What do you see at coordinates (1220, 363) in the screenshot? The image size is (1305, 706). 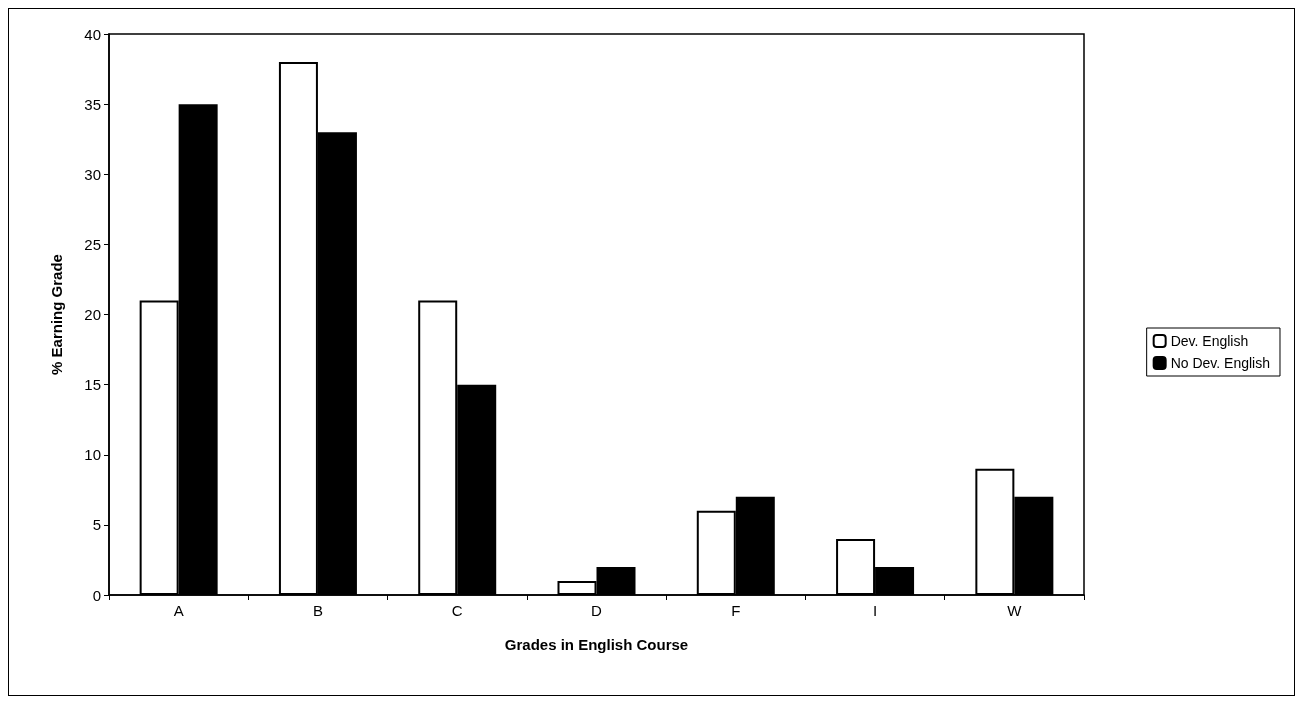 I see `legend-label: No Dev. English` at bounding box center [1220, 363].